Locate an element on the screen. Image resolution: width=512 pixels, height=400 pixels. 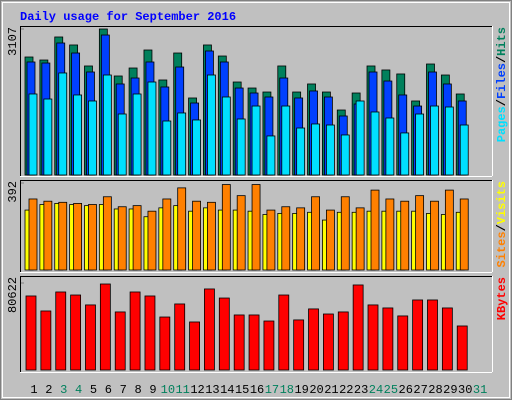
x-tick-label: 23 is located at coordinates (361, 390).